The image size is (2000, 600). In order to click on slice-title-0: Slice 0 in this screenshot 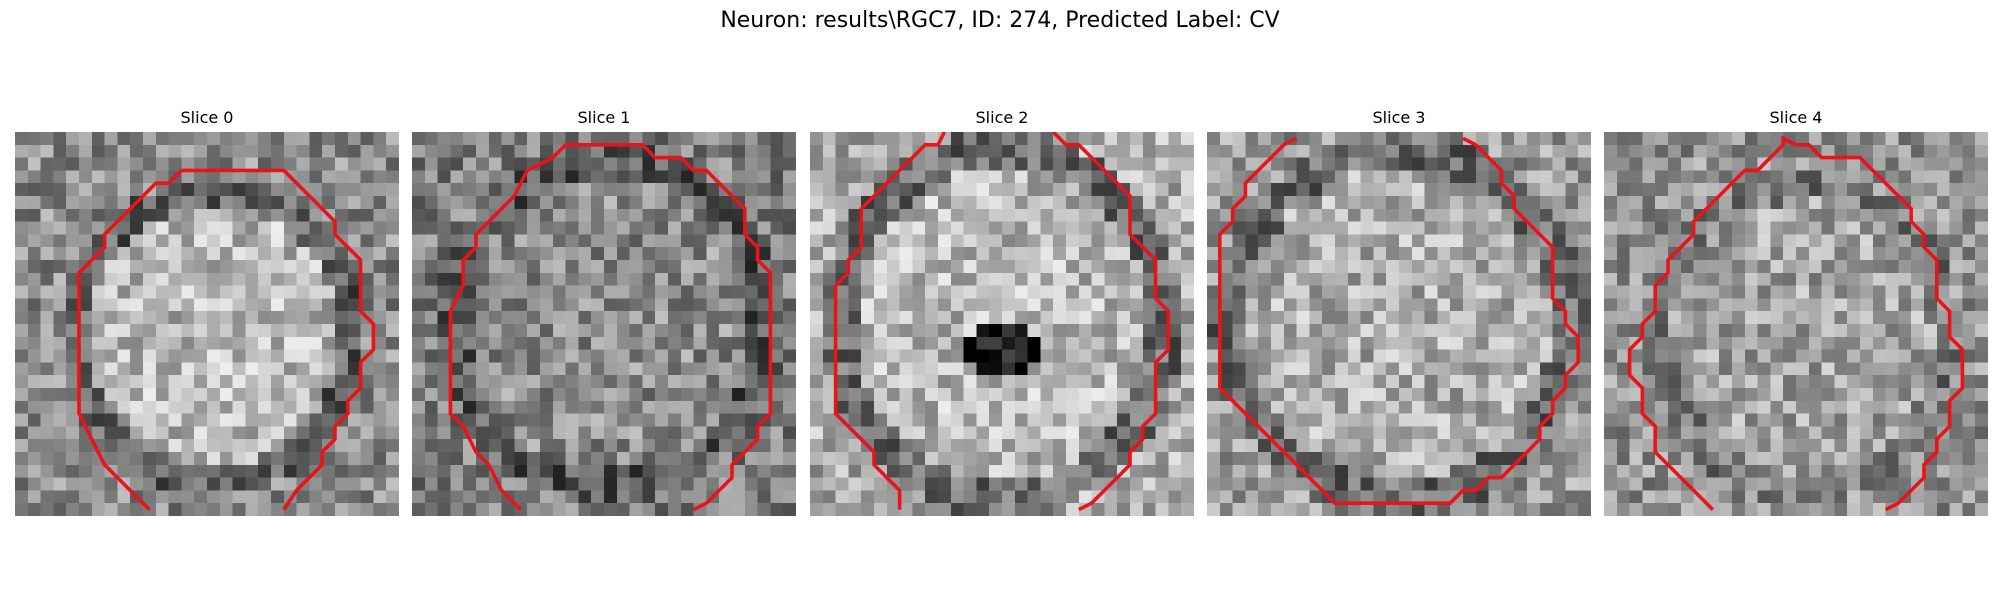, I will do `click(207, 117)`.